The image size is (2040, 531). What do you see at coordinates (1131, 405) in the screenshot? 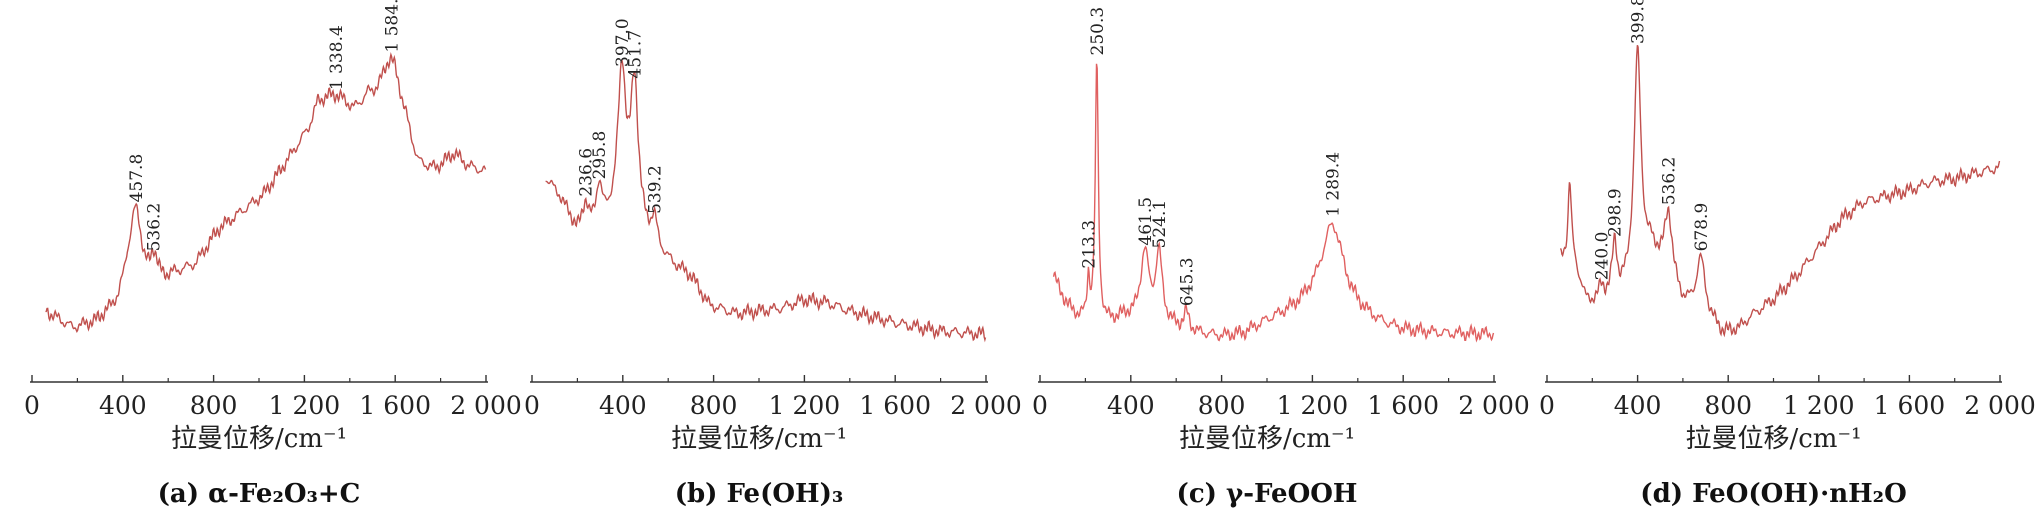
I see `x-tick-label-c: 400` at bounding box center [1131, 405].